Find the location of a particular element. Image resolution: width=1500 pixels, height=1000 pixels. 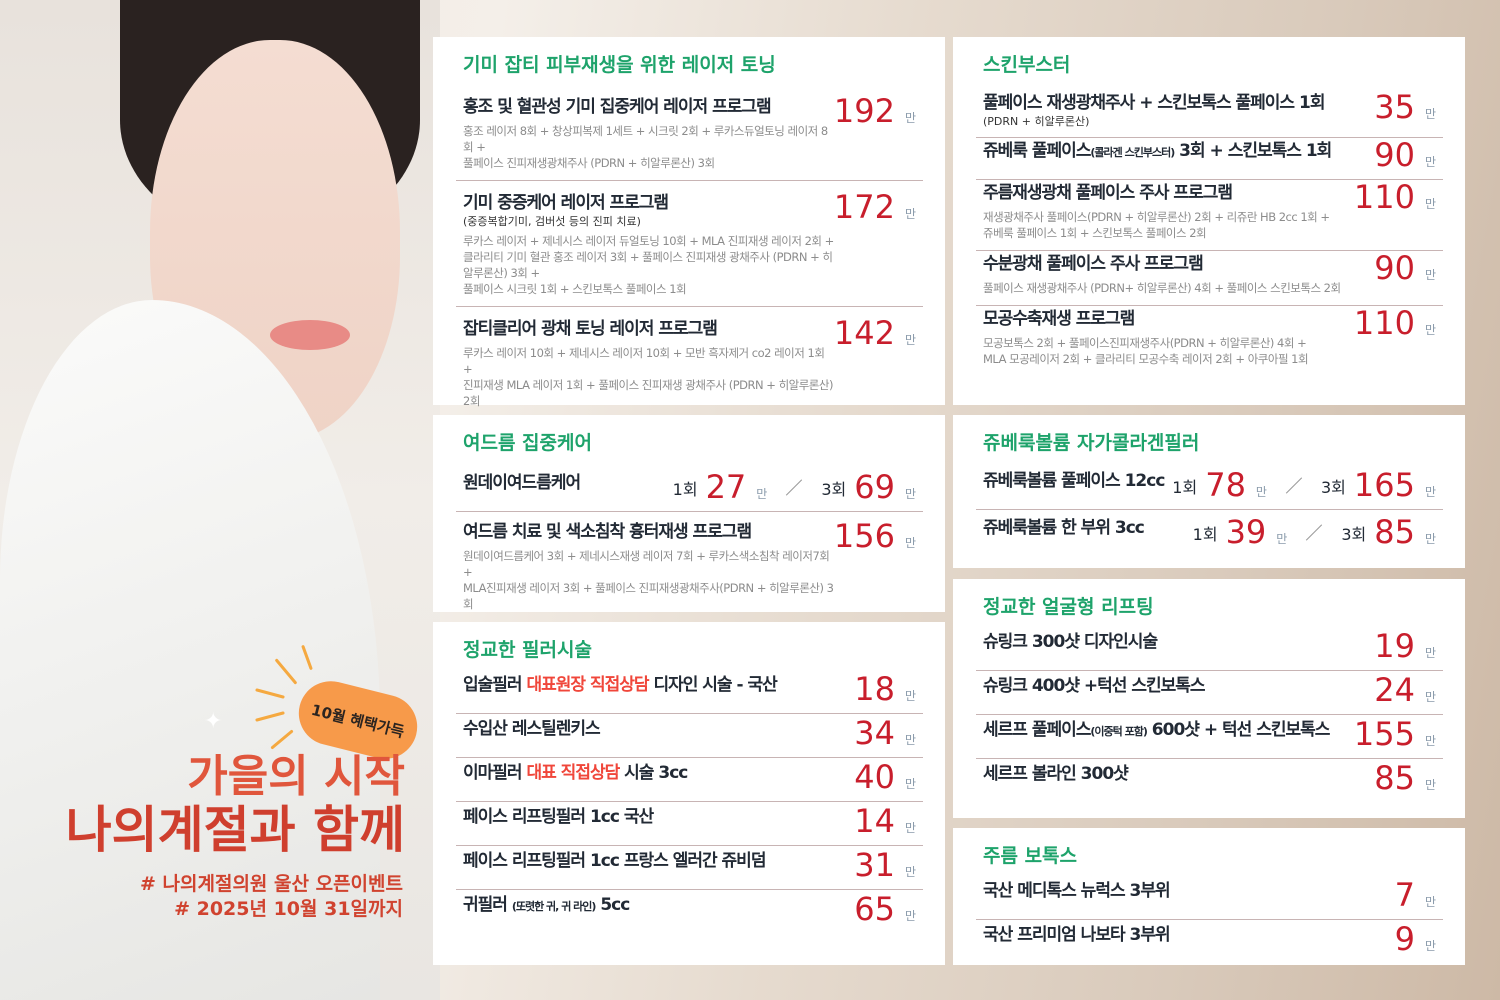

item-info: 쥬베룩볼륨 한 부위 3cc is located at coordinates (1088, 528).